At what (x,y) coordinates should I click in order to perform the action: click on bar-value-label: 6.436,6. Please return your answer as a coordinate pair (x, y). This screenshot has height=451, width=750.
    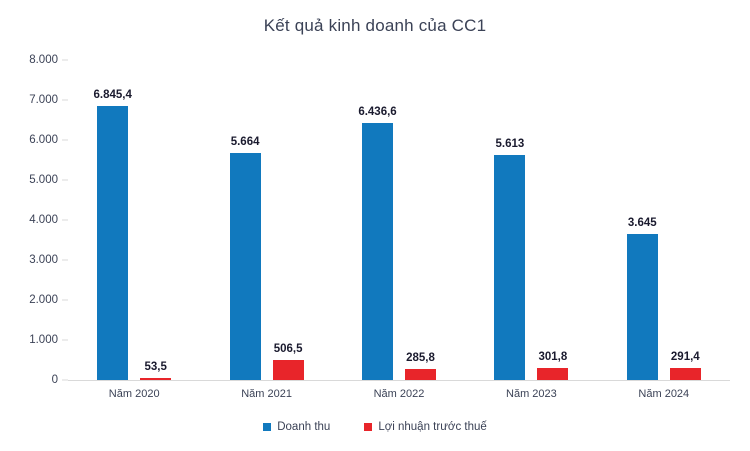
    Looking at the image, I should click on (377, 111).